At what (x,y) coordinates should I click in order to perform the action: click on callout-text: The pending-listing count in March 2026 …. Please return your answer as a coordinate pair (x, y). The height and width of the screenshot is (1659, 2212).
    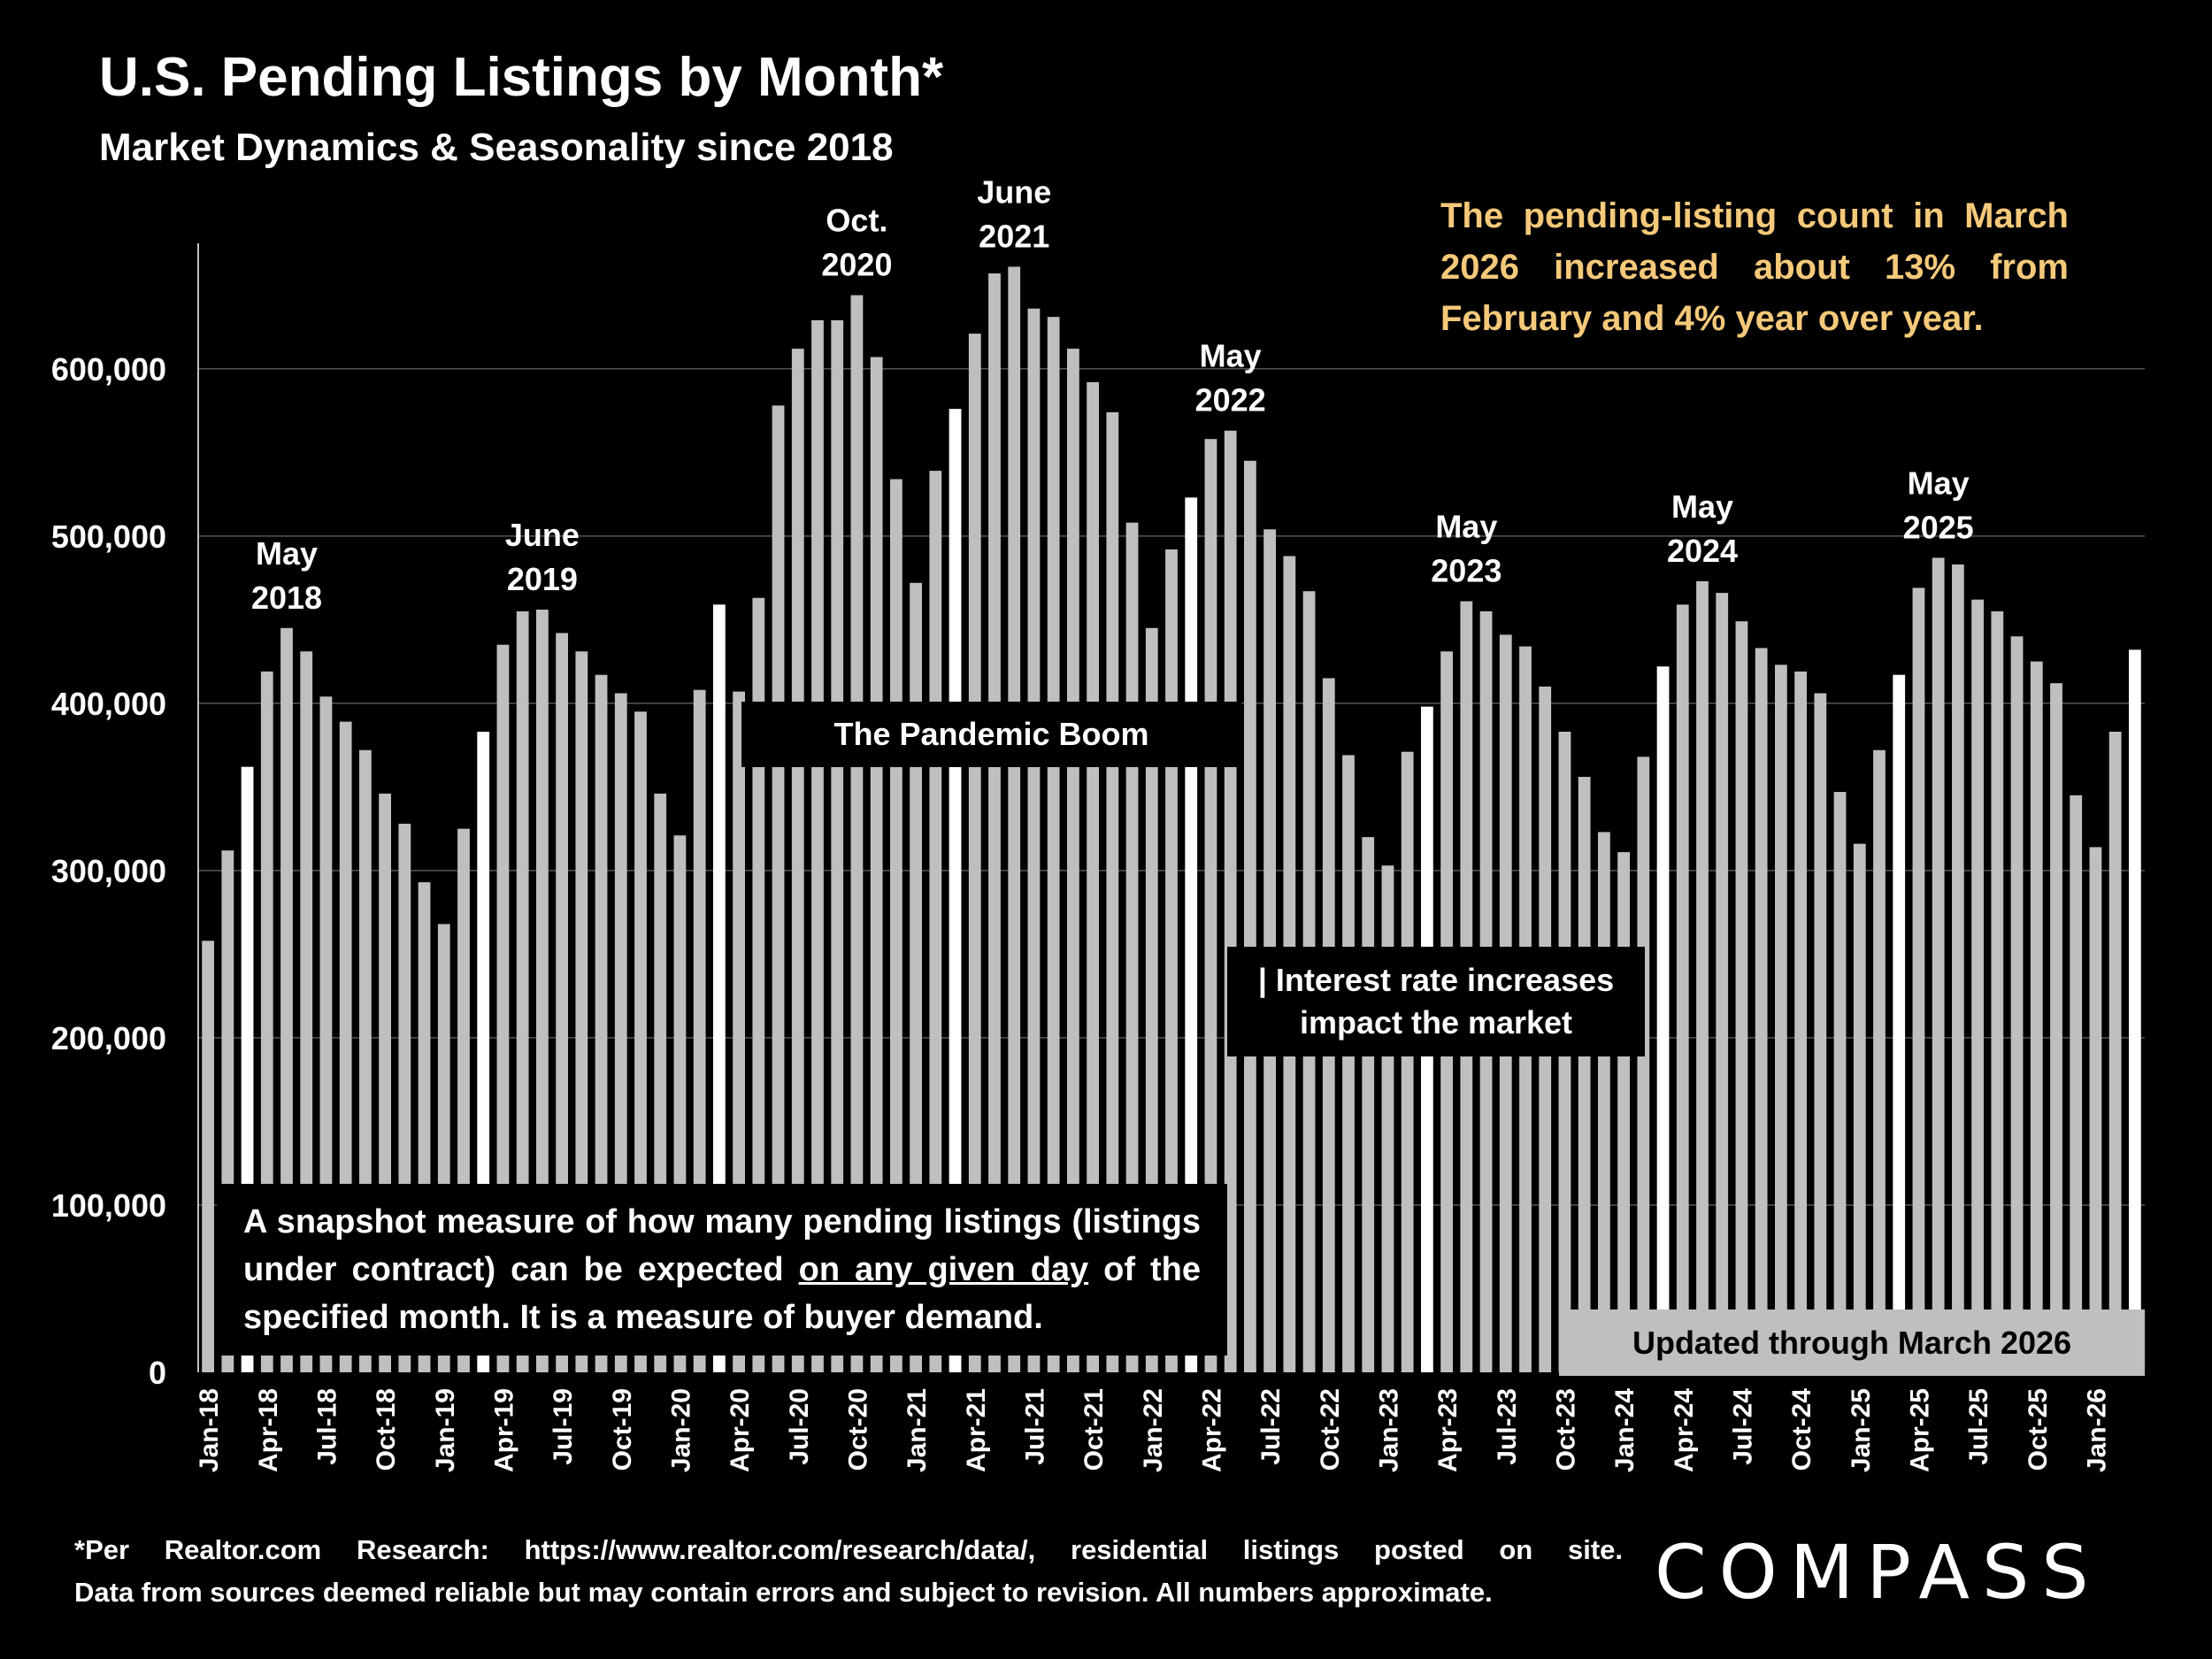
    Looking at the image, I should click on (1755, 267).